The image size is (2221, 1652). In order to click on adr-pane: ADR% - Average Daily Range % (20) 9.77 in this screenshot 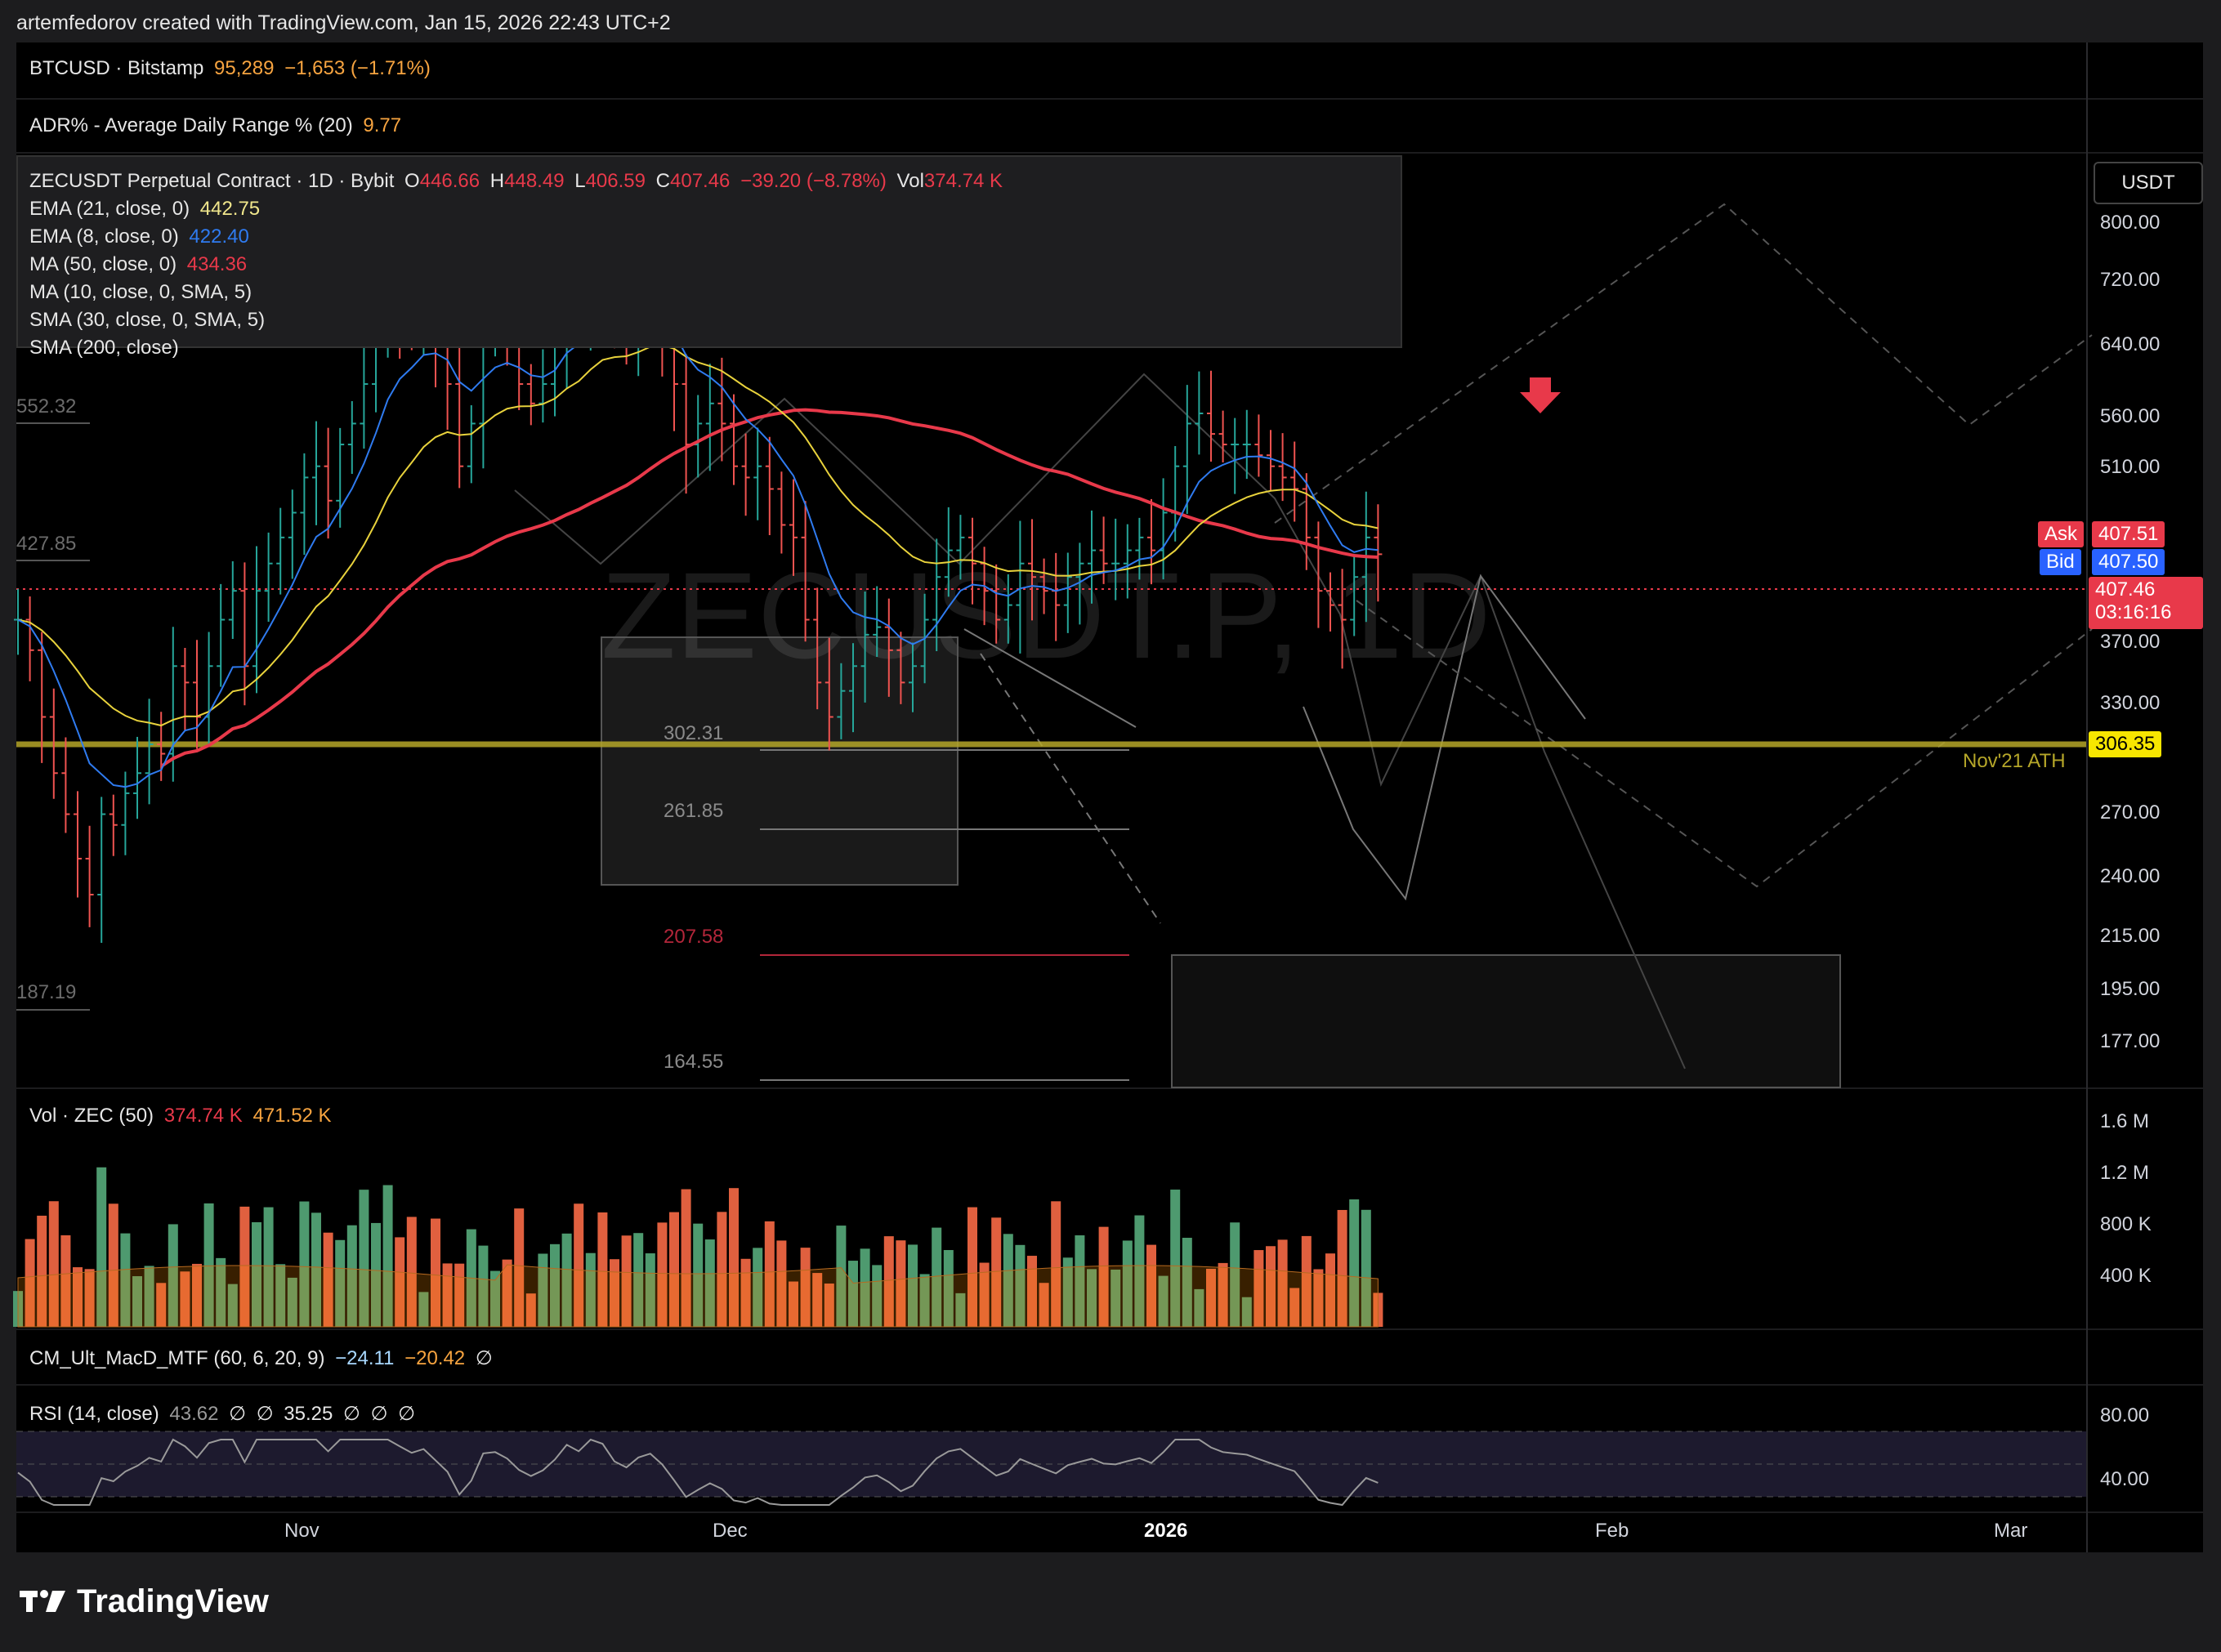, I will do `click(1109, 126)`.